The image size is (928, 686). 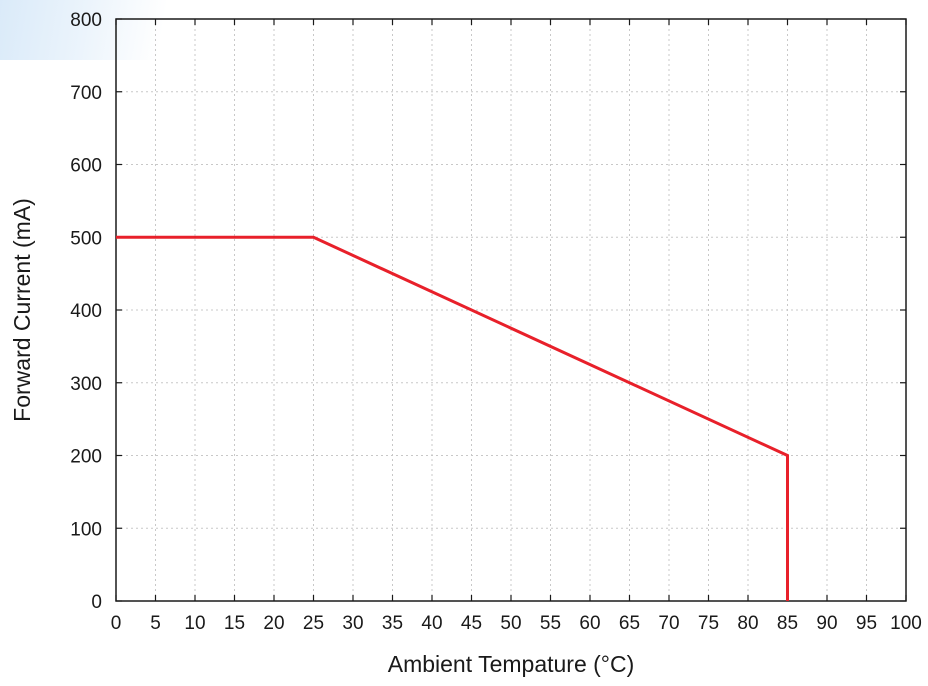 What do you see at coordinates (116, 623) in the screenshot?
I see `x-tick-label: 0` at bounding box center [116, 623].